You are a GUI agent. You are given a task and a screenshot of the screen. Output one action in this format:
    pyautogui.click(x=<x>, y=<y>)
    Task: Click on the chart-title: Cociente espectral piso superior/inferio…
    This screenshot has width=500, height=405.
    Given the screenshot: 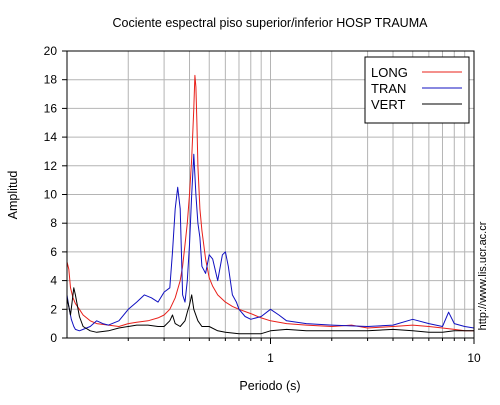 What is the action you would take?
    pyautogui.click(x=271, y=23)
    